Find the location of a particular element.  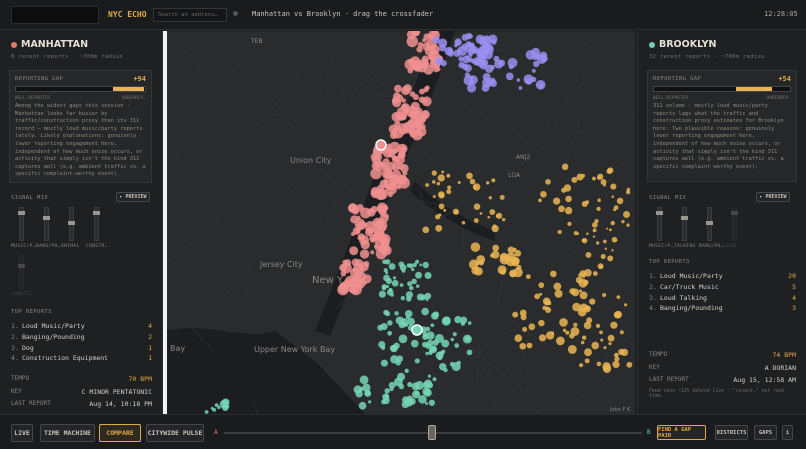

gap-low: WELL-REPORTED is located at coordinates (671, 97).